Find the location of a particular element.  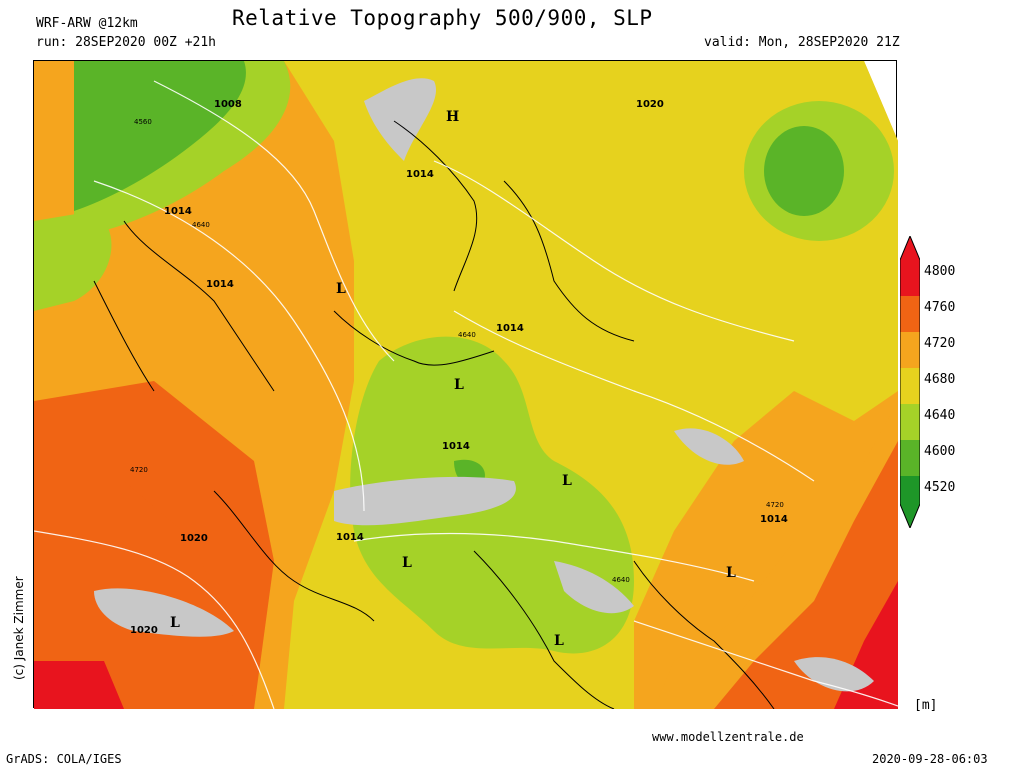

legend-label: 4720 is located at coordinates (940, 343).